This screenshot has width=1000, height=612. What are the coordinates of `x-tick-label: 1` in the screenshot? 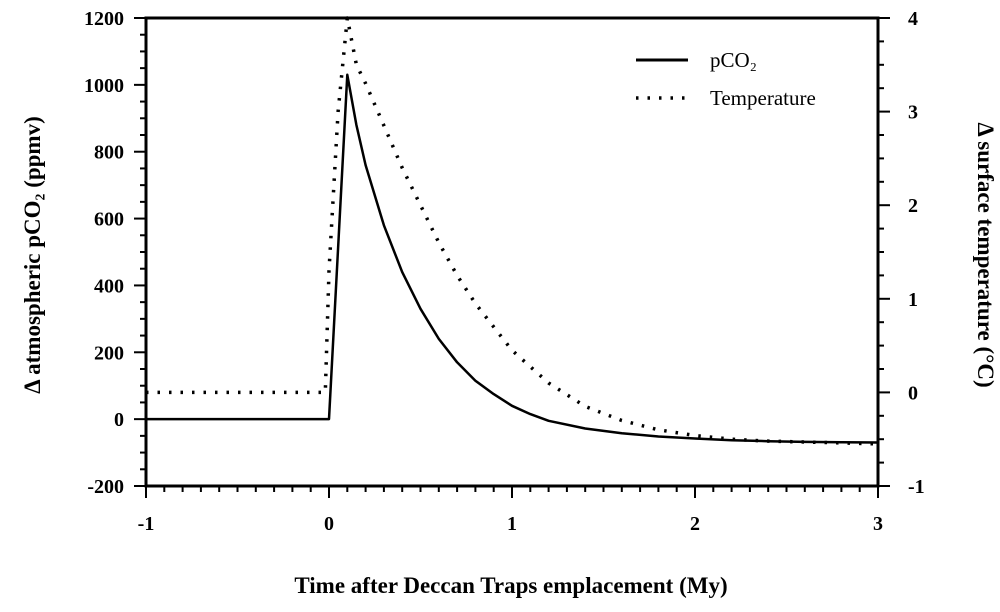 It's located at (512, 524).